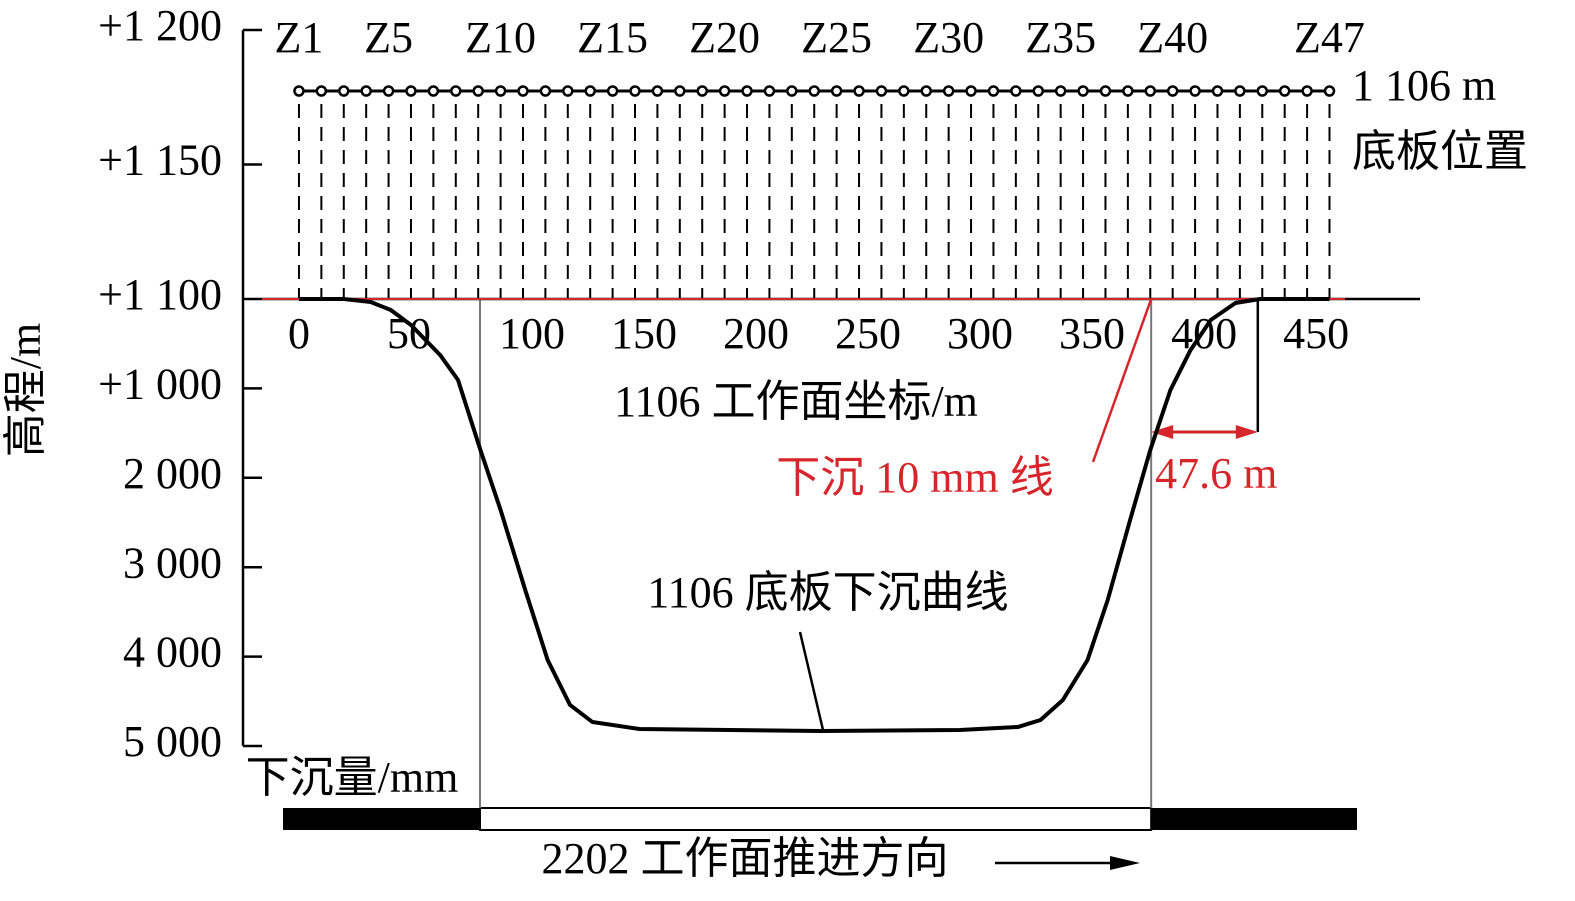  Describe the element at coordinates (796, 401) in the screenshot. I see `x-axis-label: 1106 工作面坐标/m` at that location.